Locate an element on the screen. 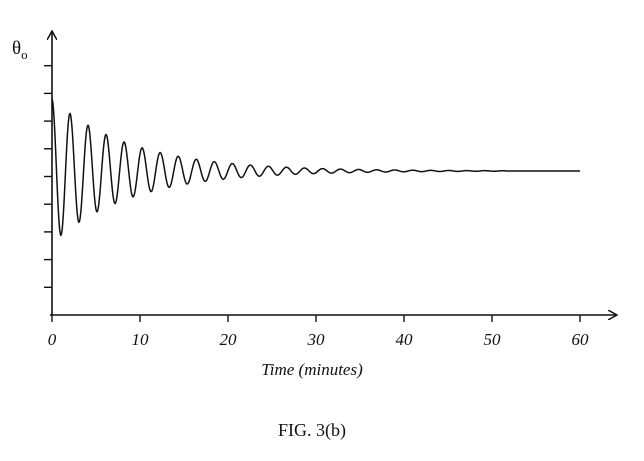 Image resolution: width=644 pixels, height=461 pixels. x-tick-label: 60 is located at coordinates (581, 339).